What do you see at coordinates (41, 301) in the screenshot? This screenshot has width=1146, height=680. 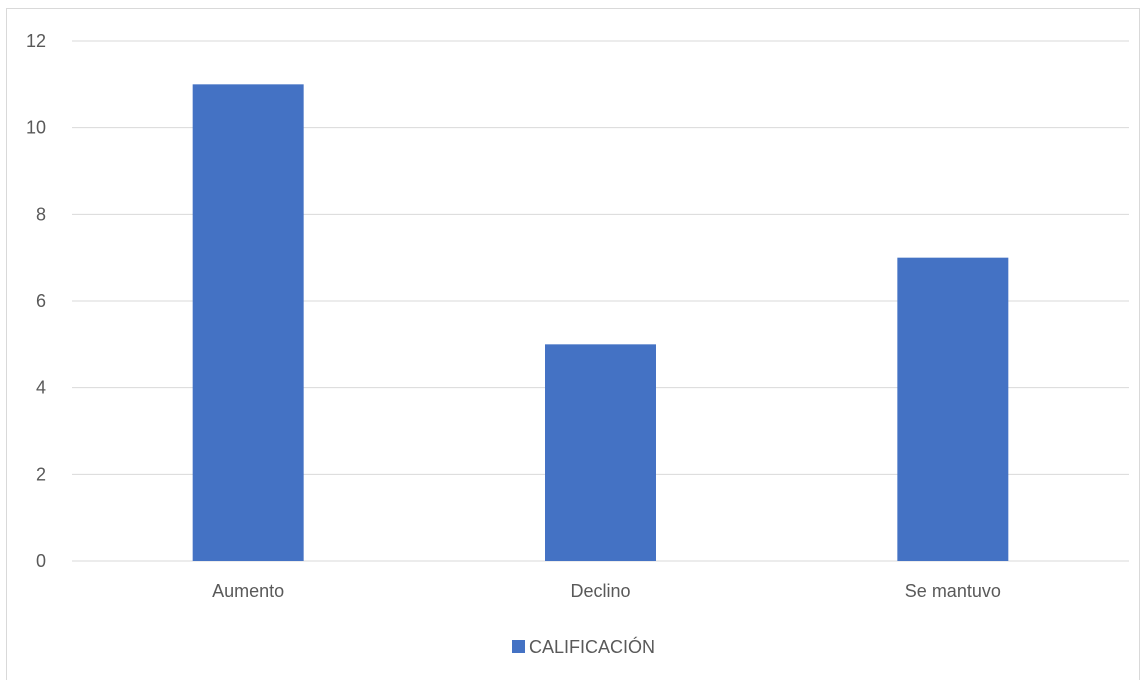 I see `y-tick-label: 6` at bounding box center [41, 301].